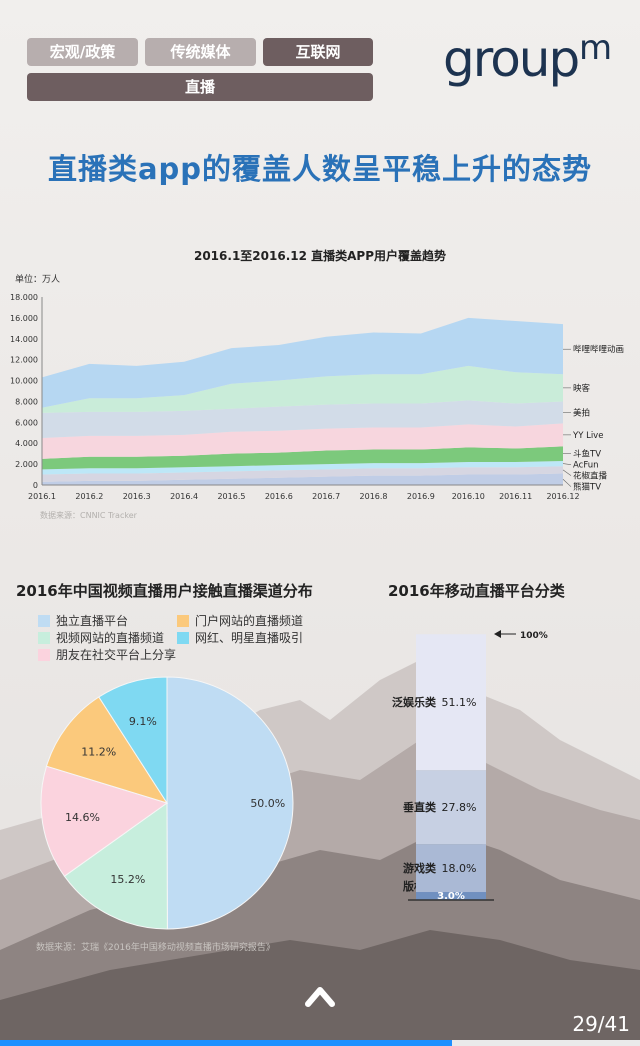  I want to click on bar-segment-value: 27.8%, so click(459, 807).